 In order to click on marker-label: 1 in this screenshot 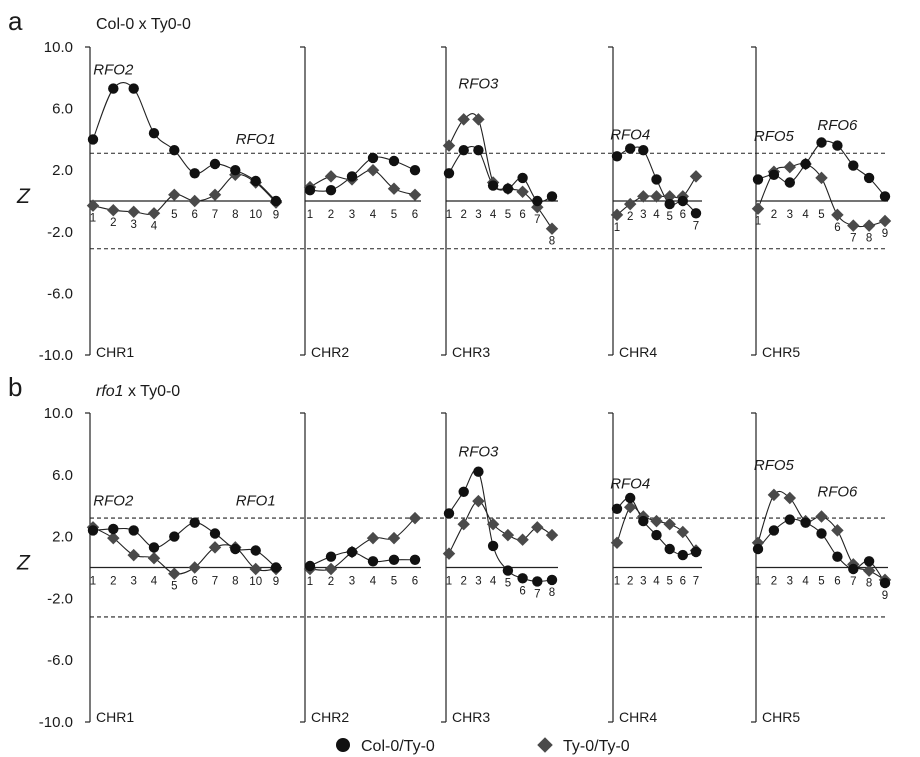, I will do `click(449, 215)`.